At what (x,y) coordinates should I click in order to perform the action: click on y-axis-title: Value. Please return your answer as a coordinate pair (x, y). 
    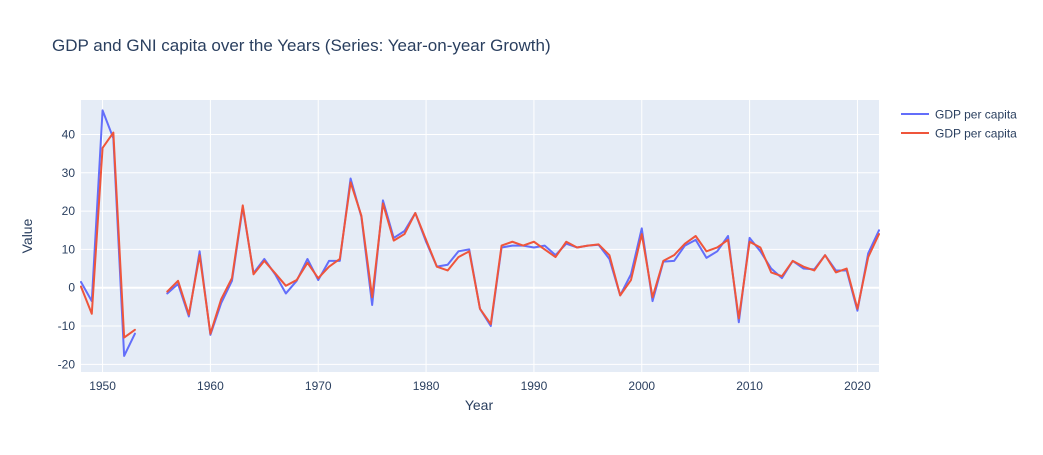
    Looking at the image, I should click on (27, 235).